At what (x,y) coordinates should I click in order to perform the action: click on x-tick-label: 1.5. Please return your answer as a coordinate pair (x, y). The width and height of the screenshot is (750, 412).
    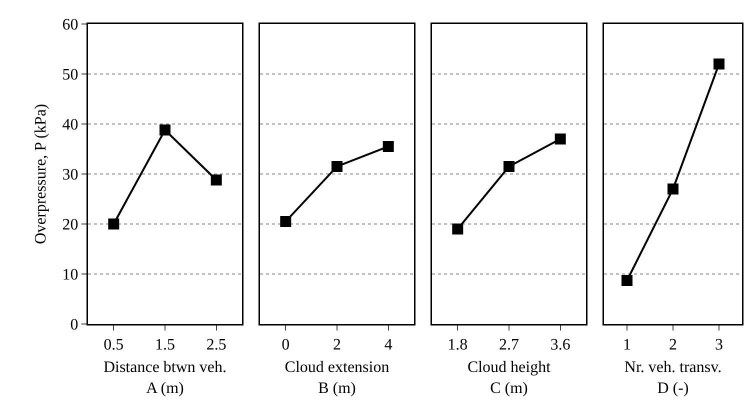
    Looking at the image, I should click on (165, 345).